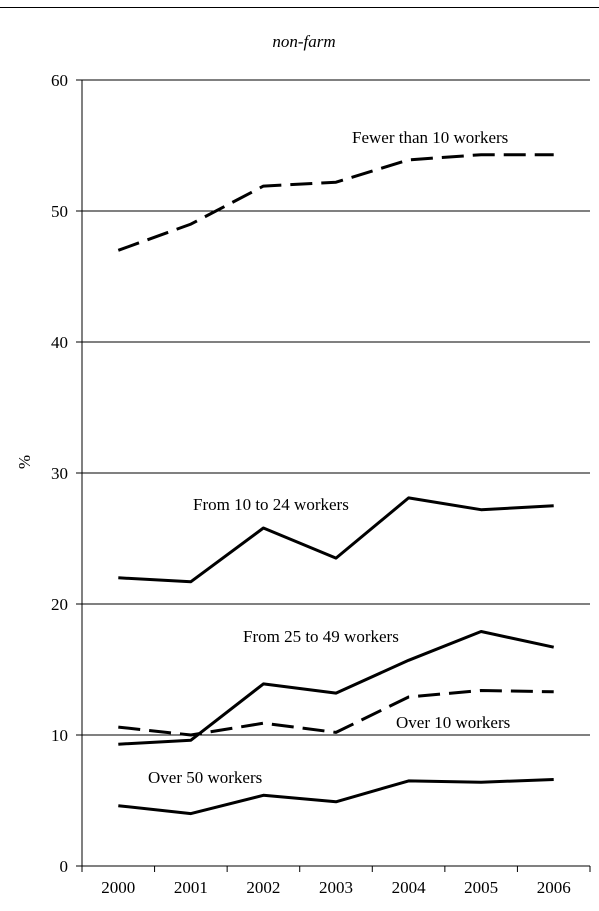  Describe the element at coordinates (24, 462) in the screenshot. I see `y-axis-label: %` at that location.